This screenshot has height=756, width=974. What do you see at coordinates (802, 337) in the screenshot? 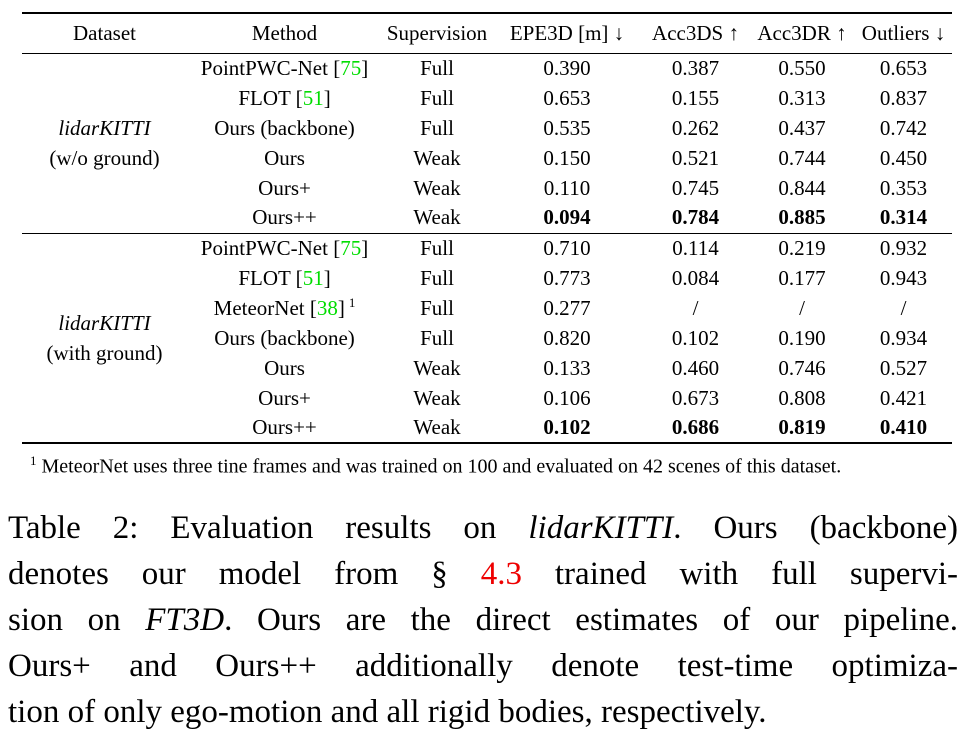
I see `cell-acc3dr: 0.190` at bounding box center [802, 337].